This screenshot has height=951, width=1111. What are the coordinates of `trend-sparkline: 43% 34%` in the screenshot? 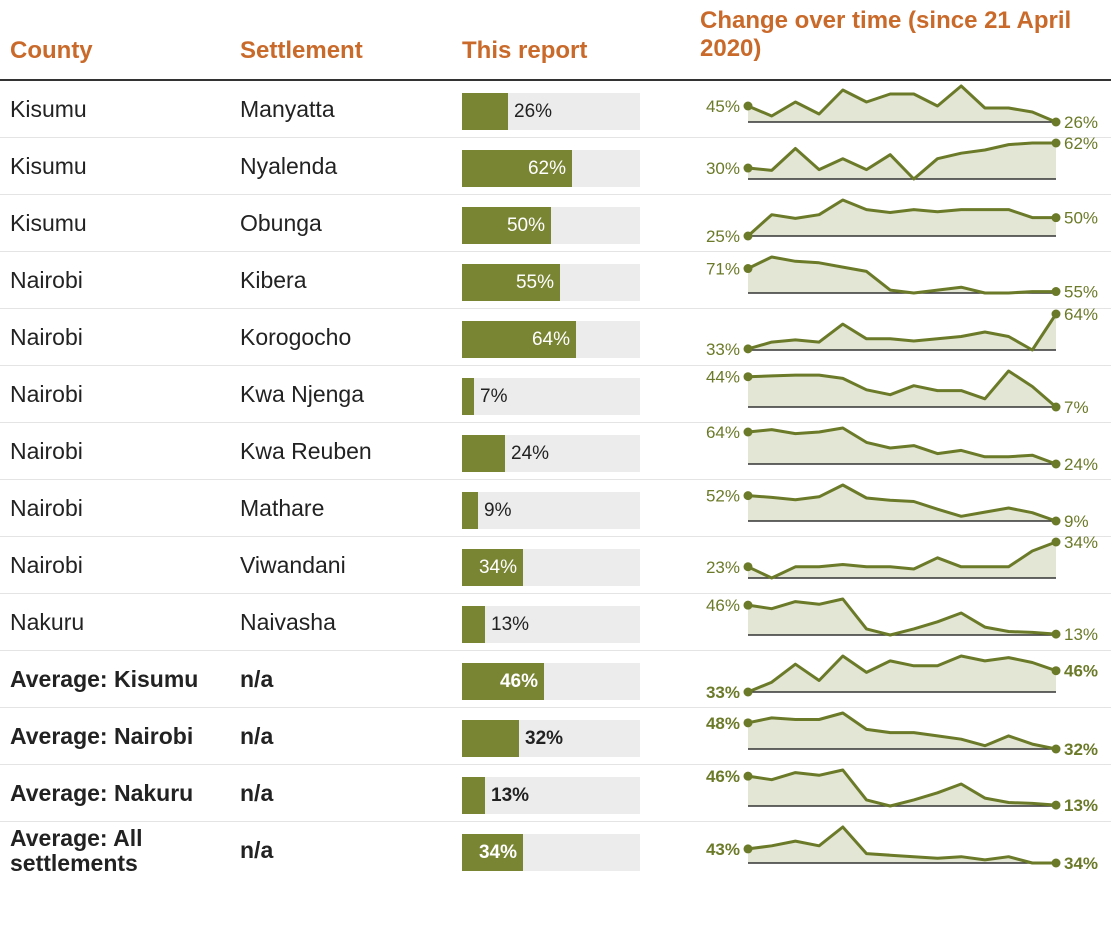 It's located at (902, 849).